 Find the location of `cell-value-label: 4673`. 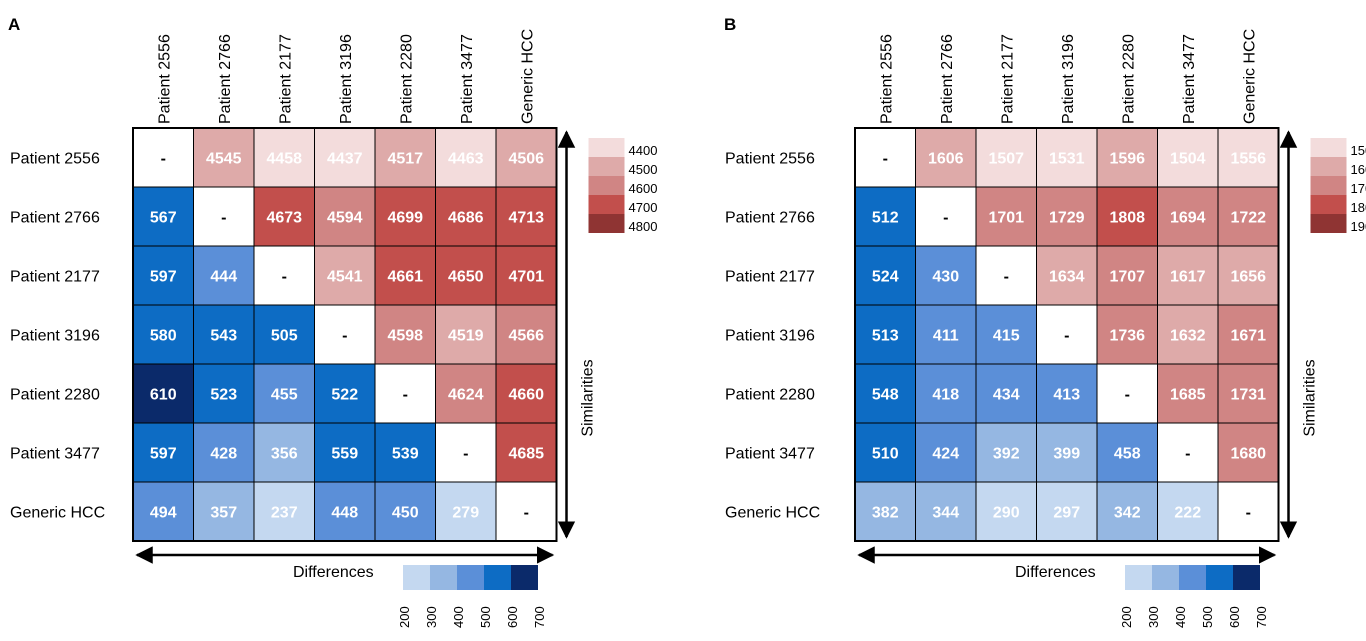

cell-value-label: 4673 is located at coordinates (284, 218).